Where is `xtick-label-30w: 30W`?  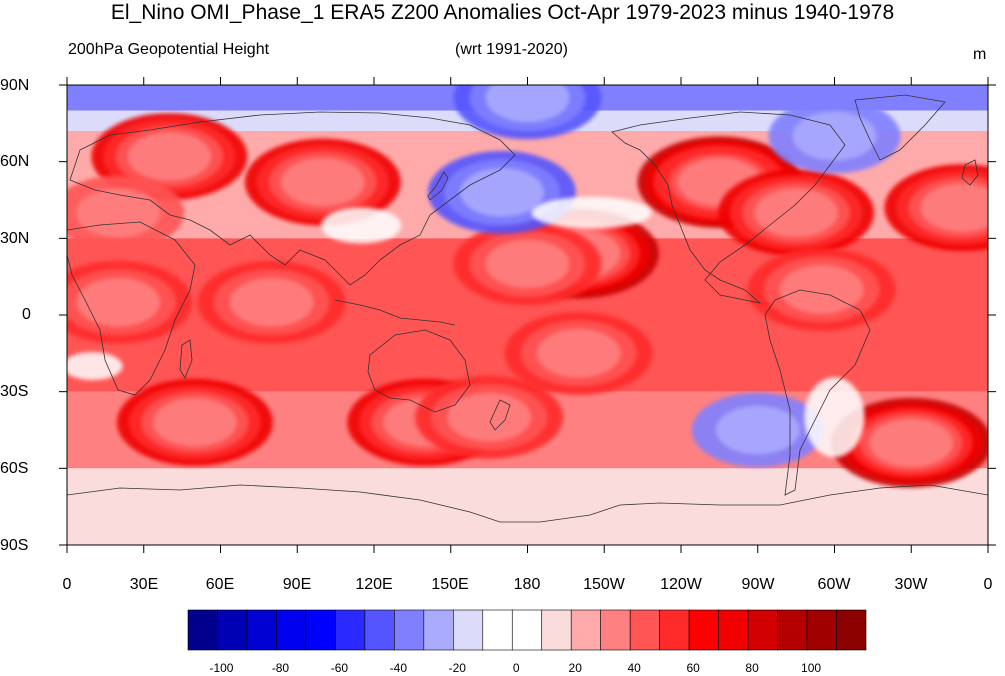
xtick-label-30w: 30W is located at coordinates (911, 584).